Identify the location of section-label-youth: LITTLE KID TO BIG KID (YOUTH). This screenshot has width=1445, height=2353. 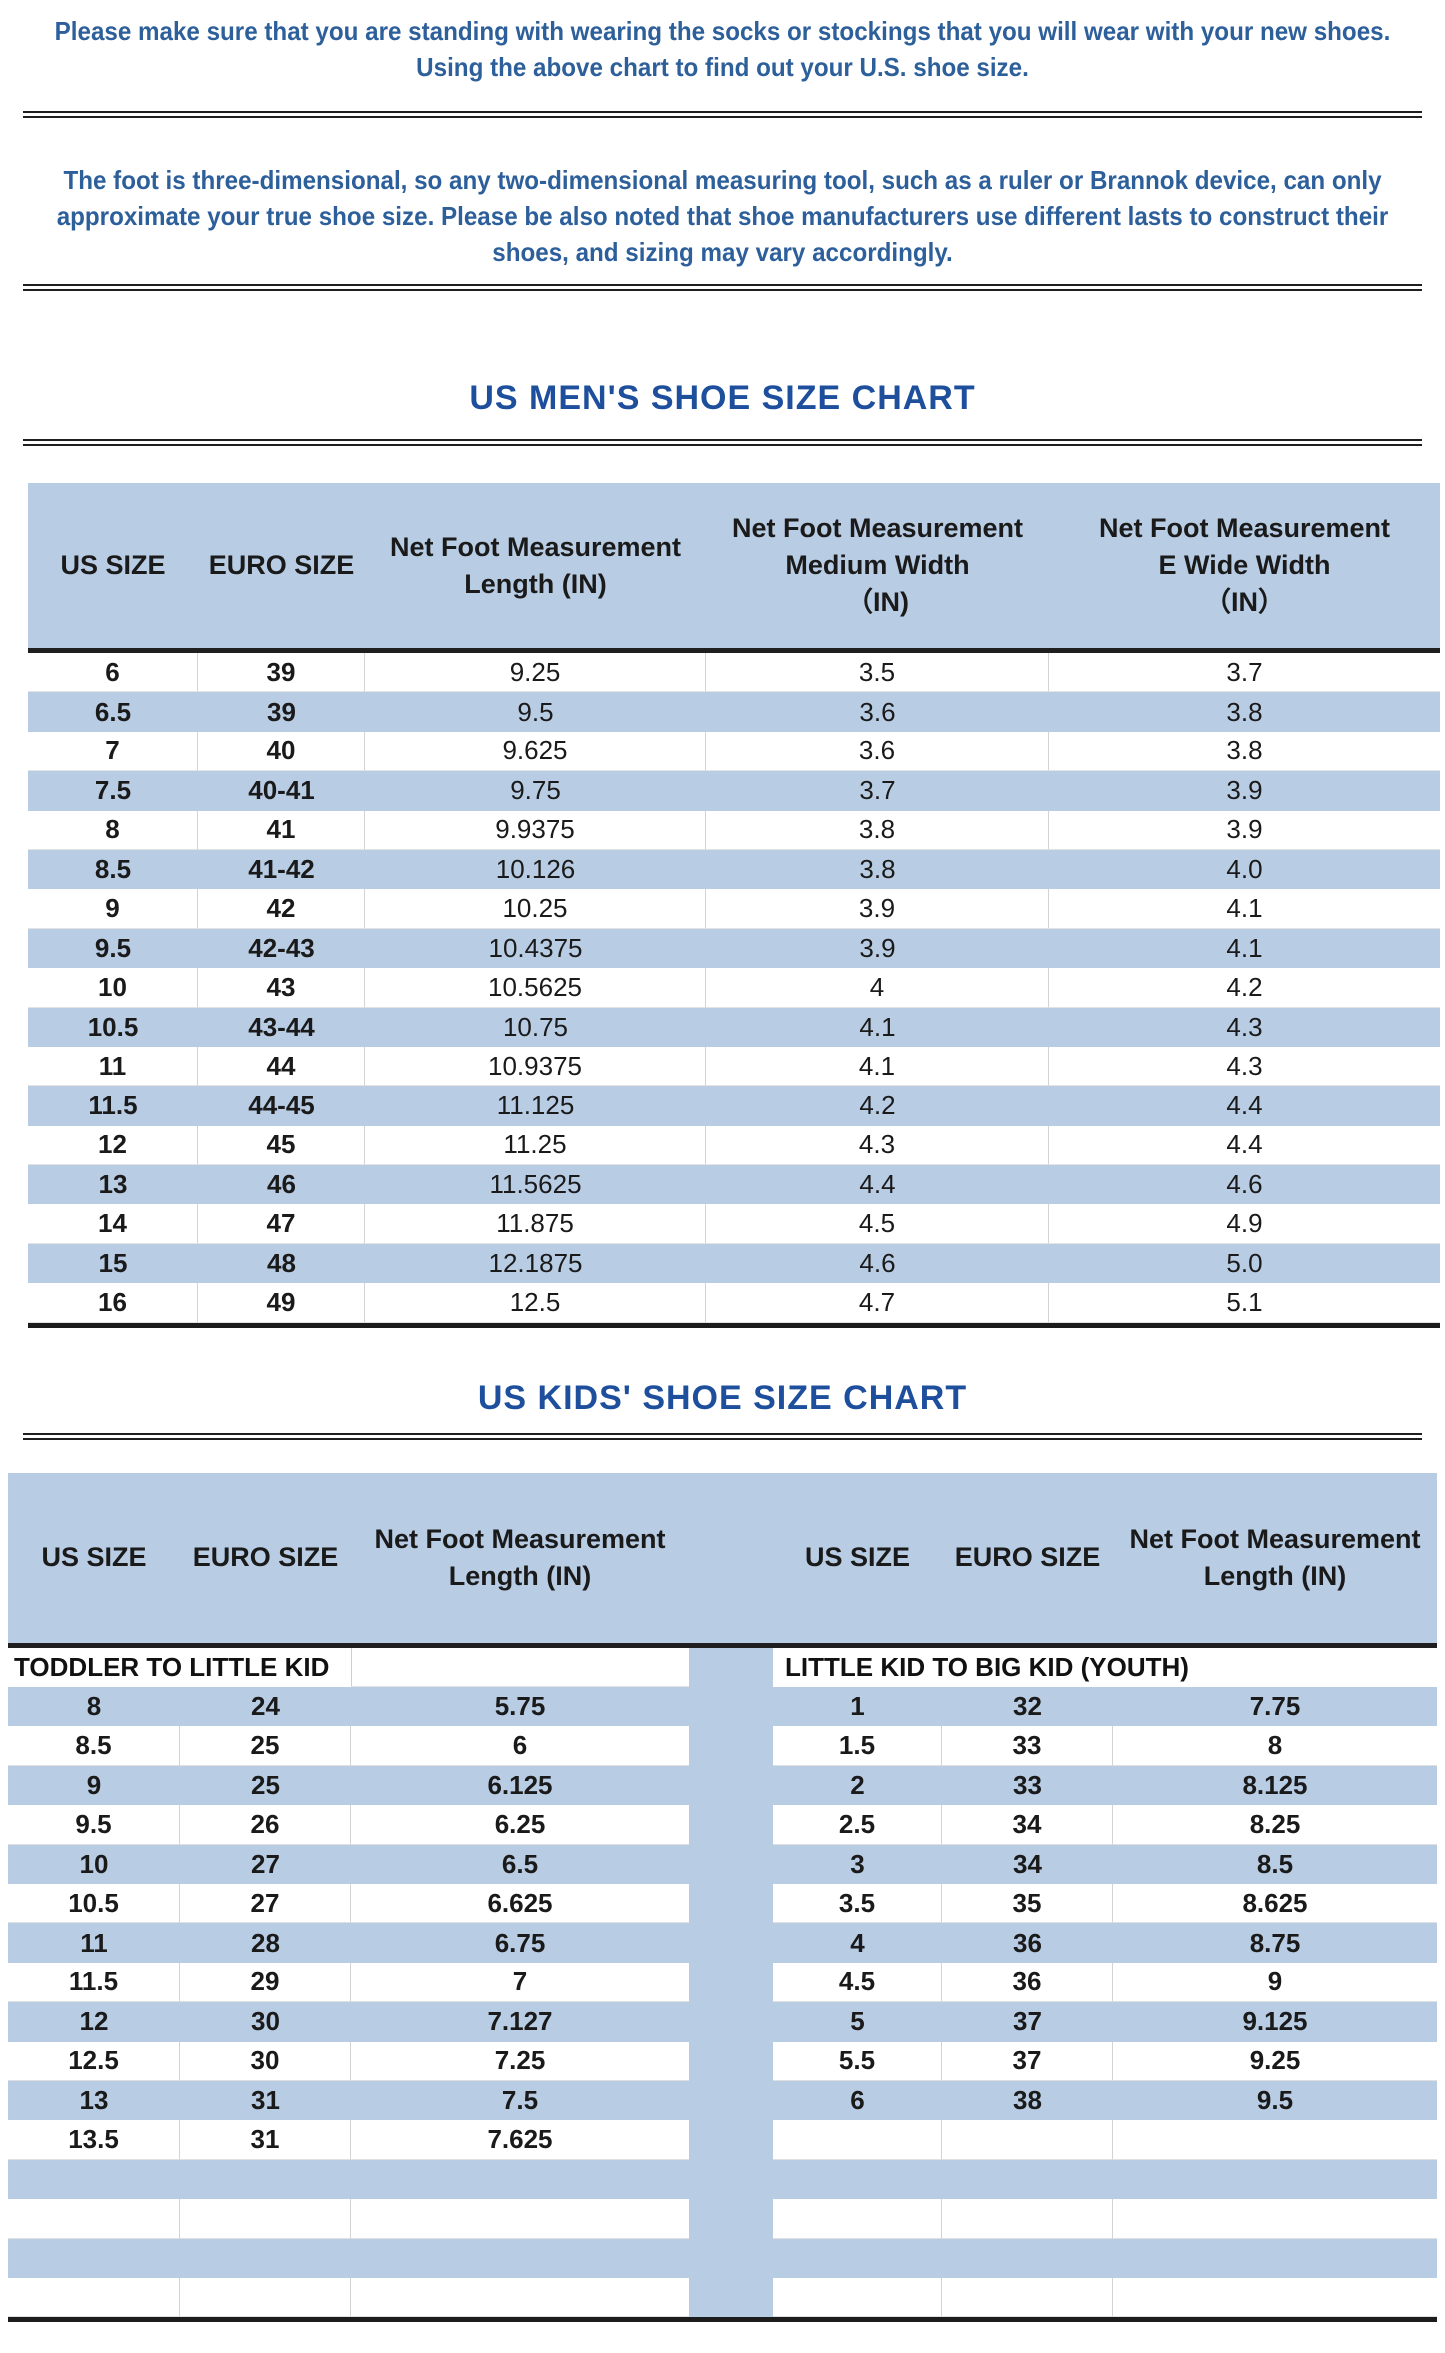
(987, 1666).